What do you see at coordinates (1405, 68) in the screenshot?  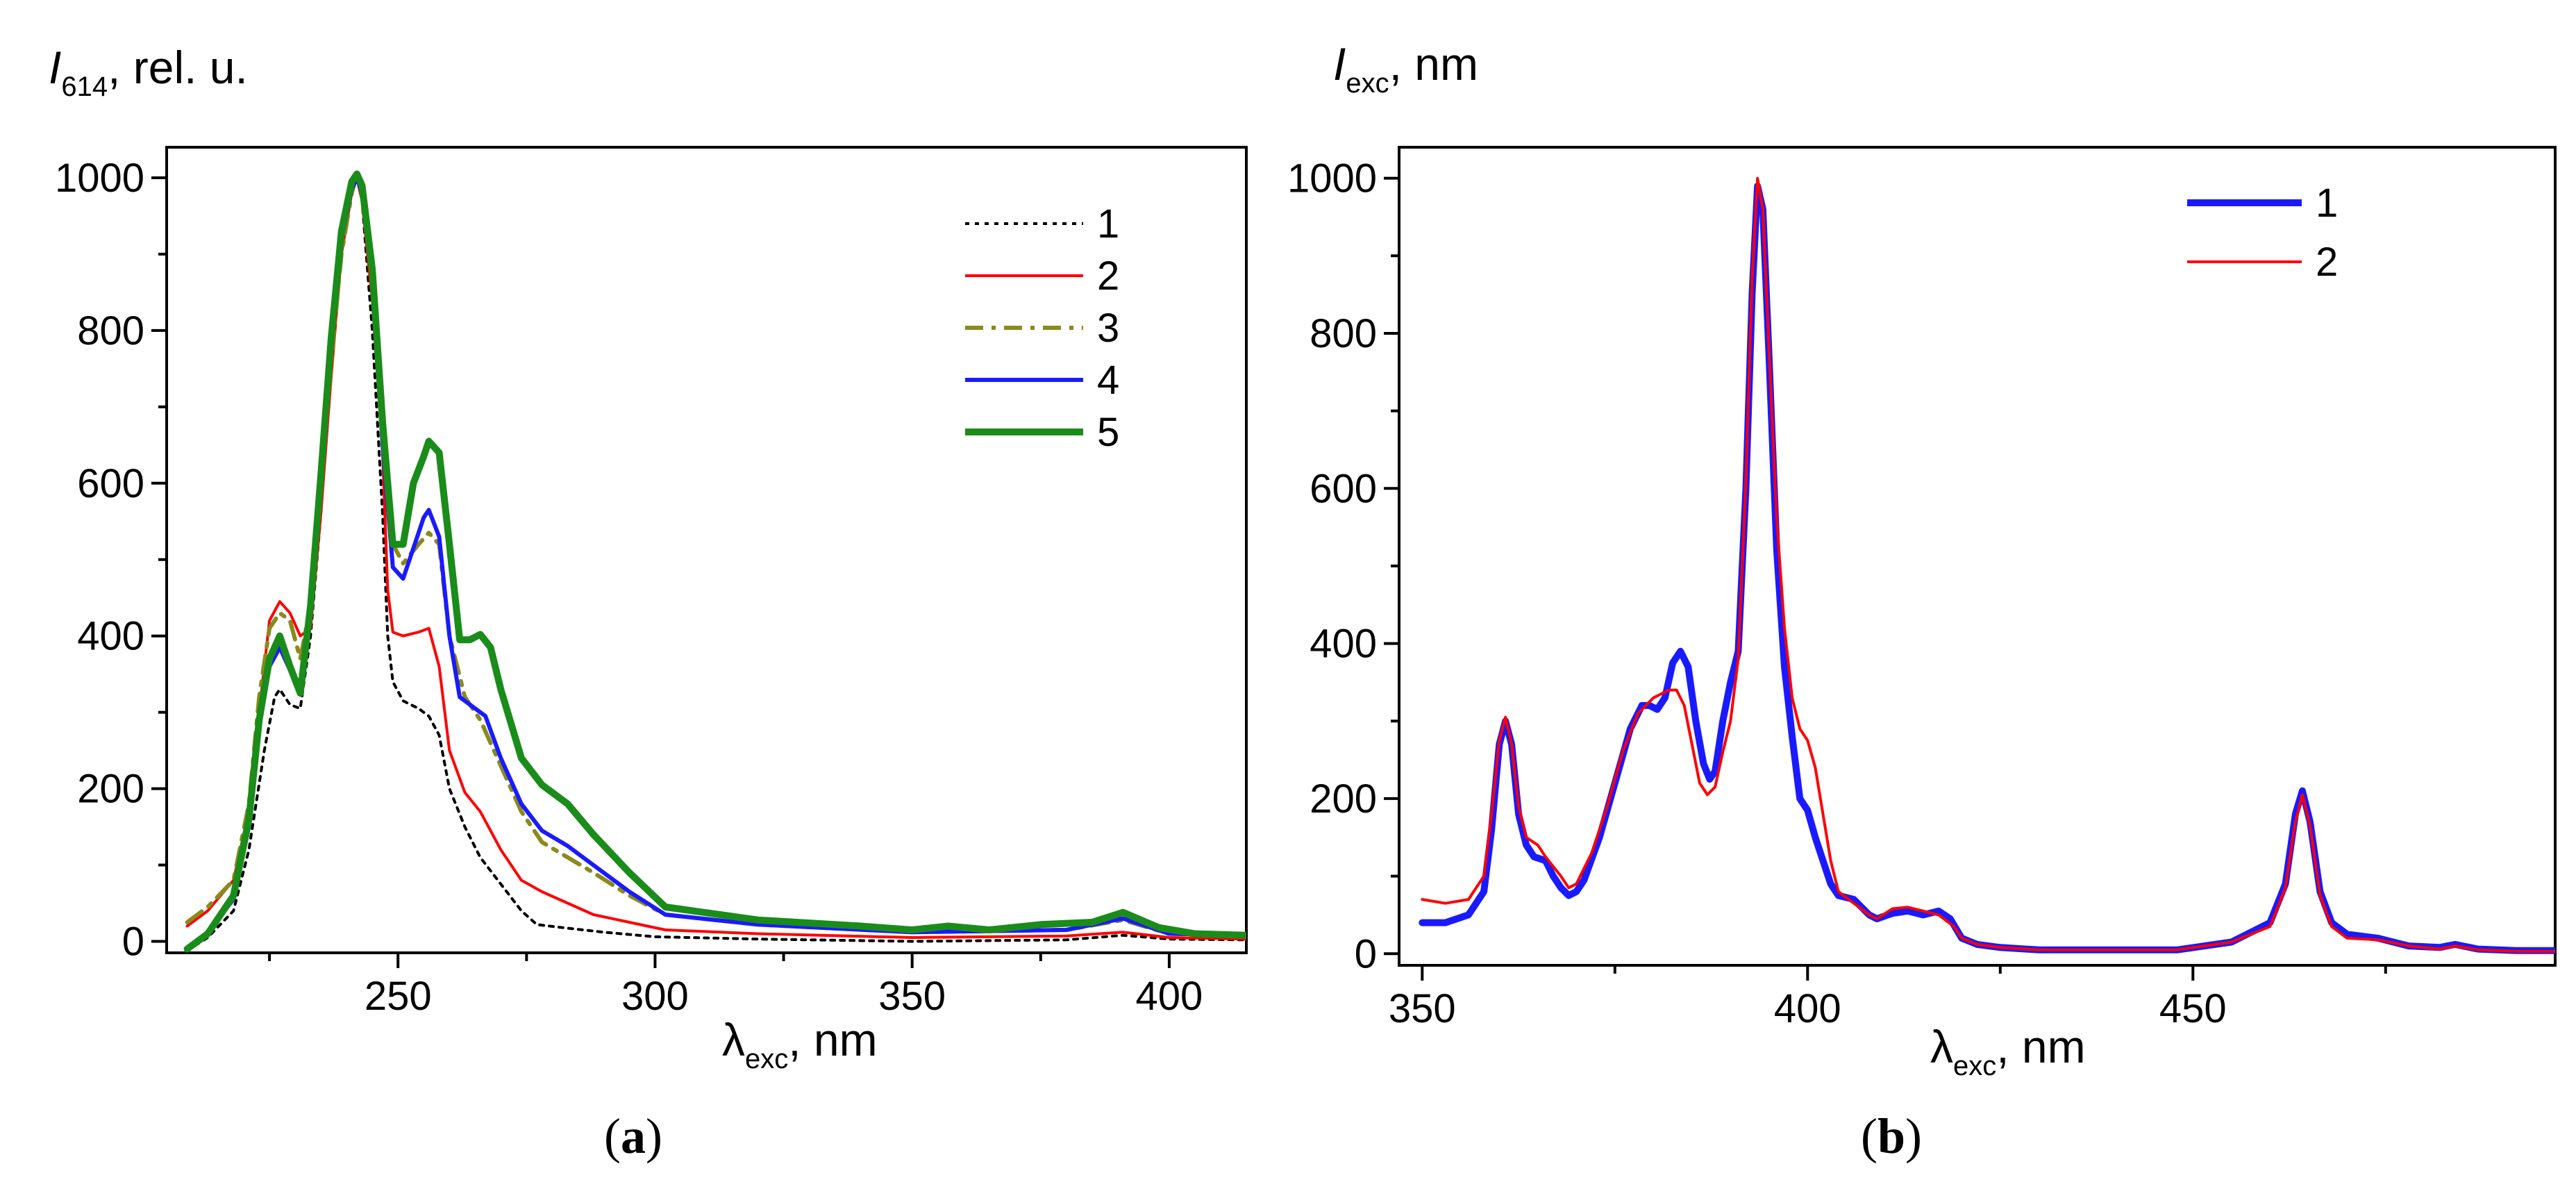 I see `panel-b-y-axis-title: Iexc, nm` at bounding box center [1405, 68].